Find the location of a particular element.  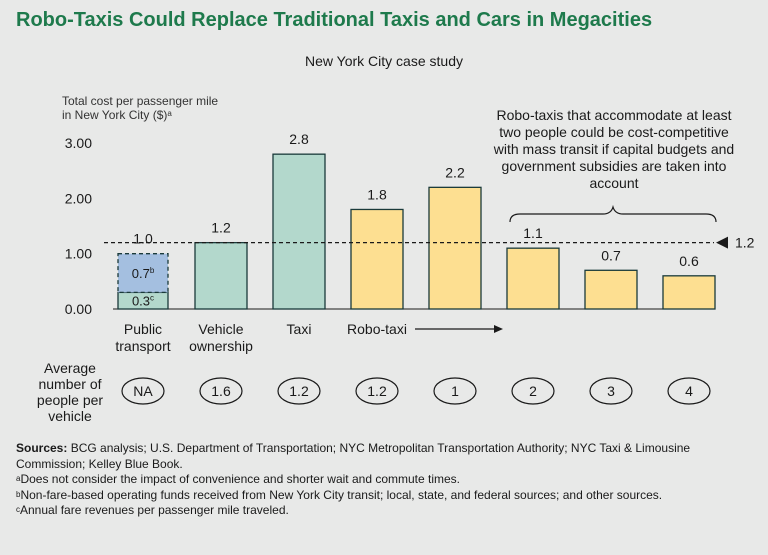

category-label: ownership is located at coordinates (221, 346).